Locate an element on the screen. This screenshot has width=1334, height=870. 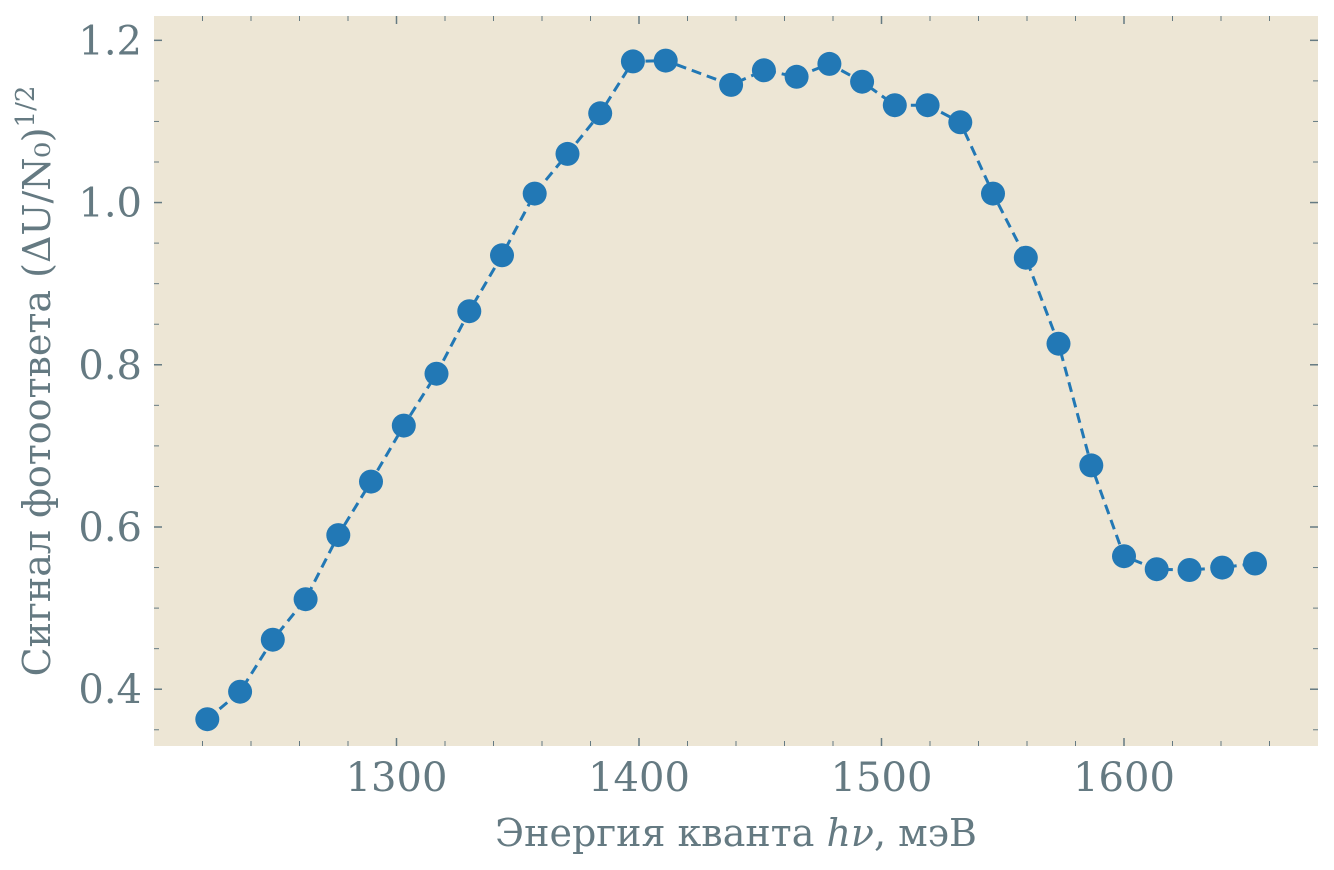
x-axis-tick-labels: 1300 1400 1500 1600 is located at coordinates (760, 778).